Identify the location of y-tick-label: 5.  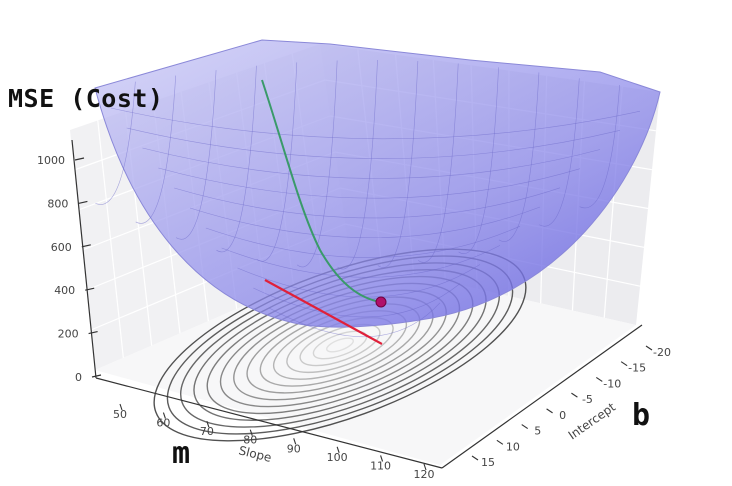
(537, 431).